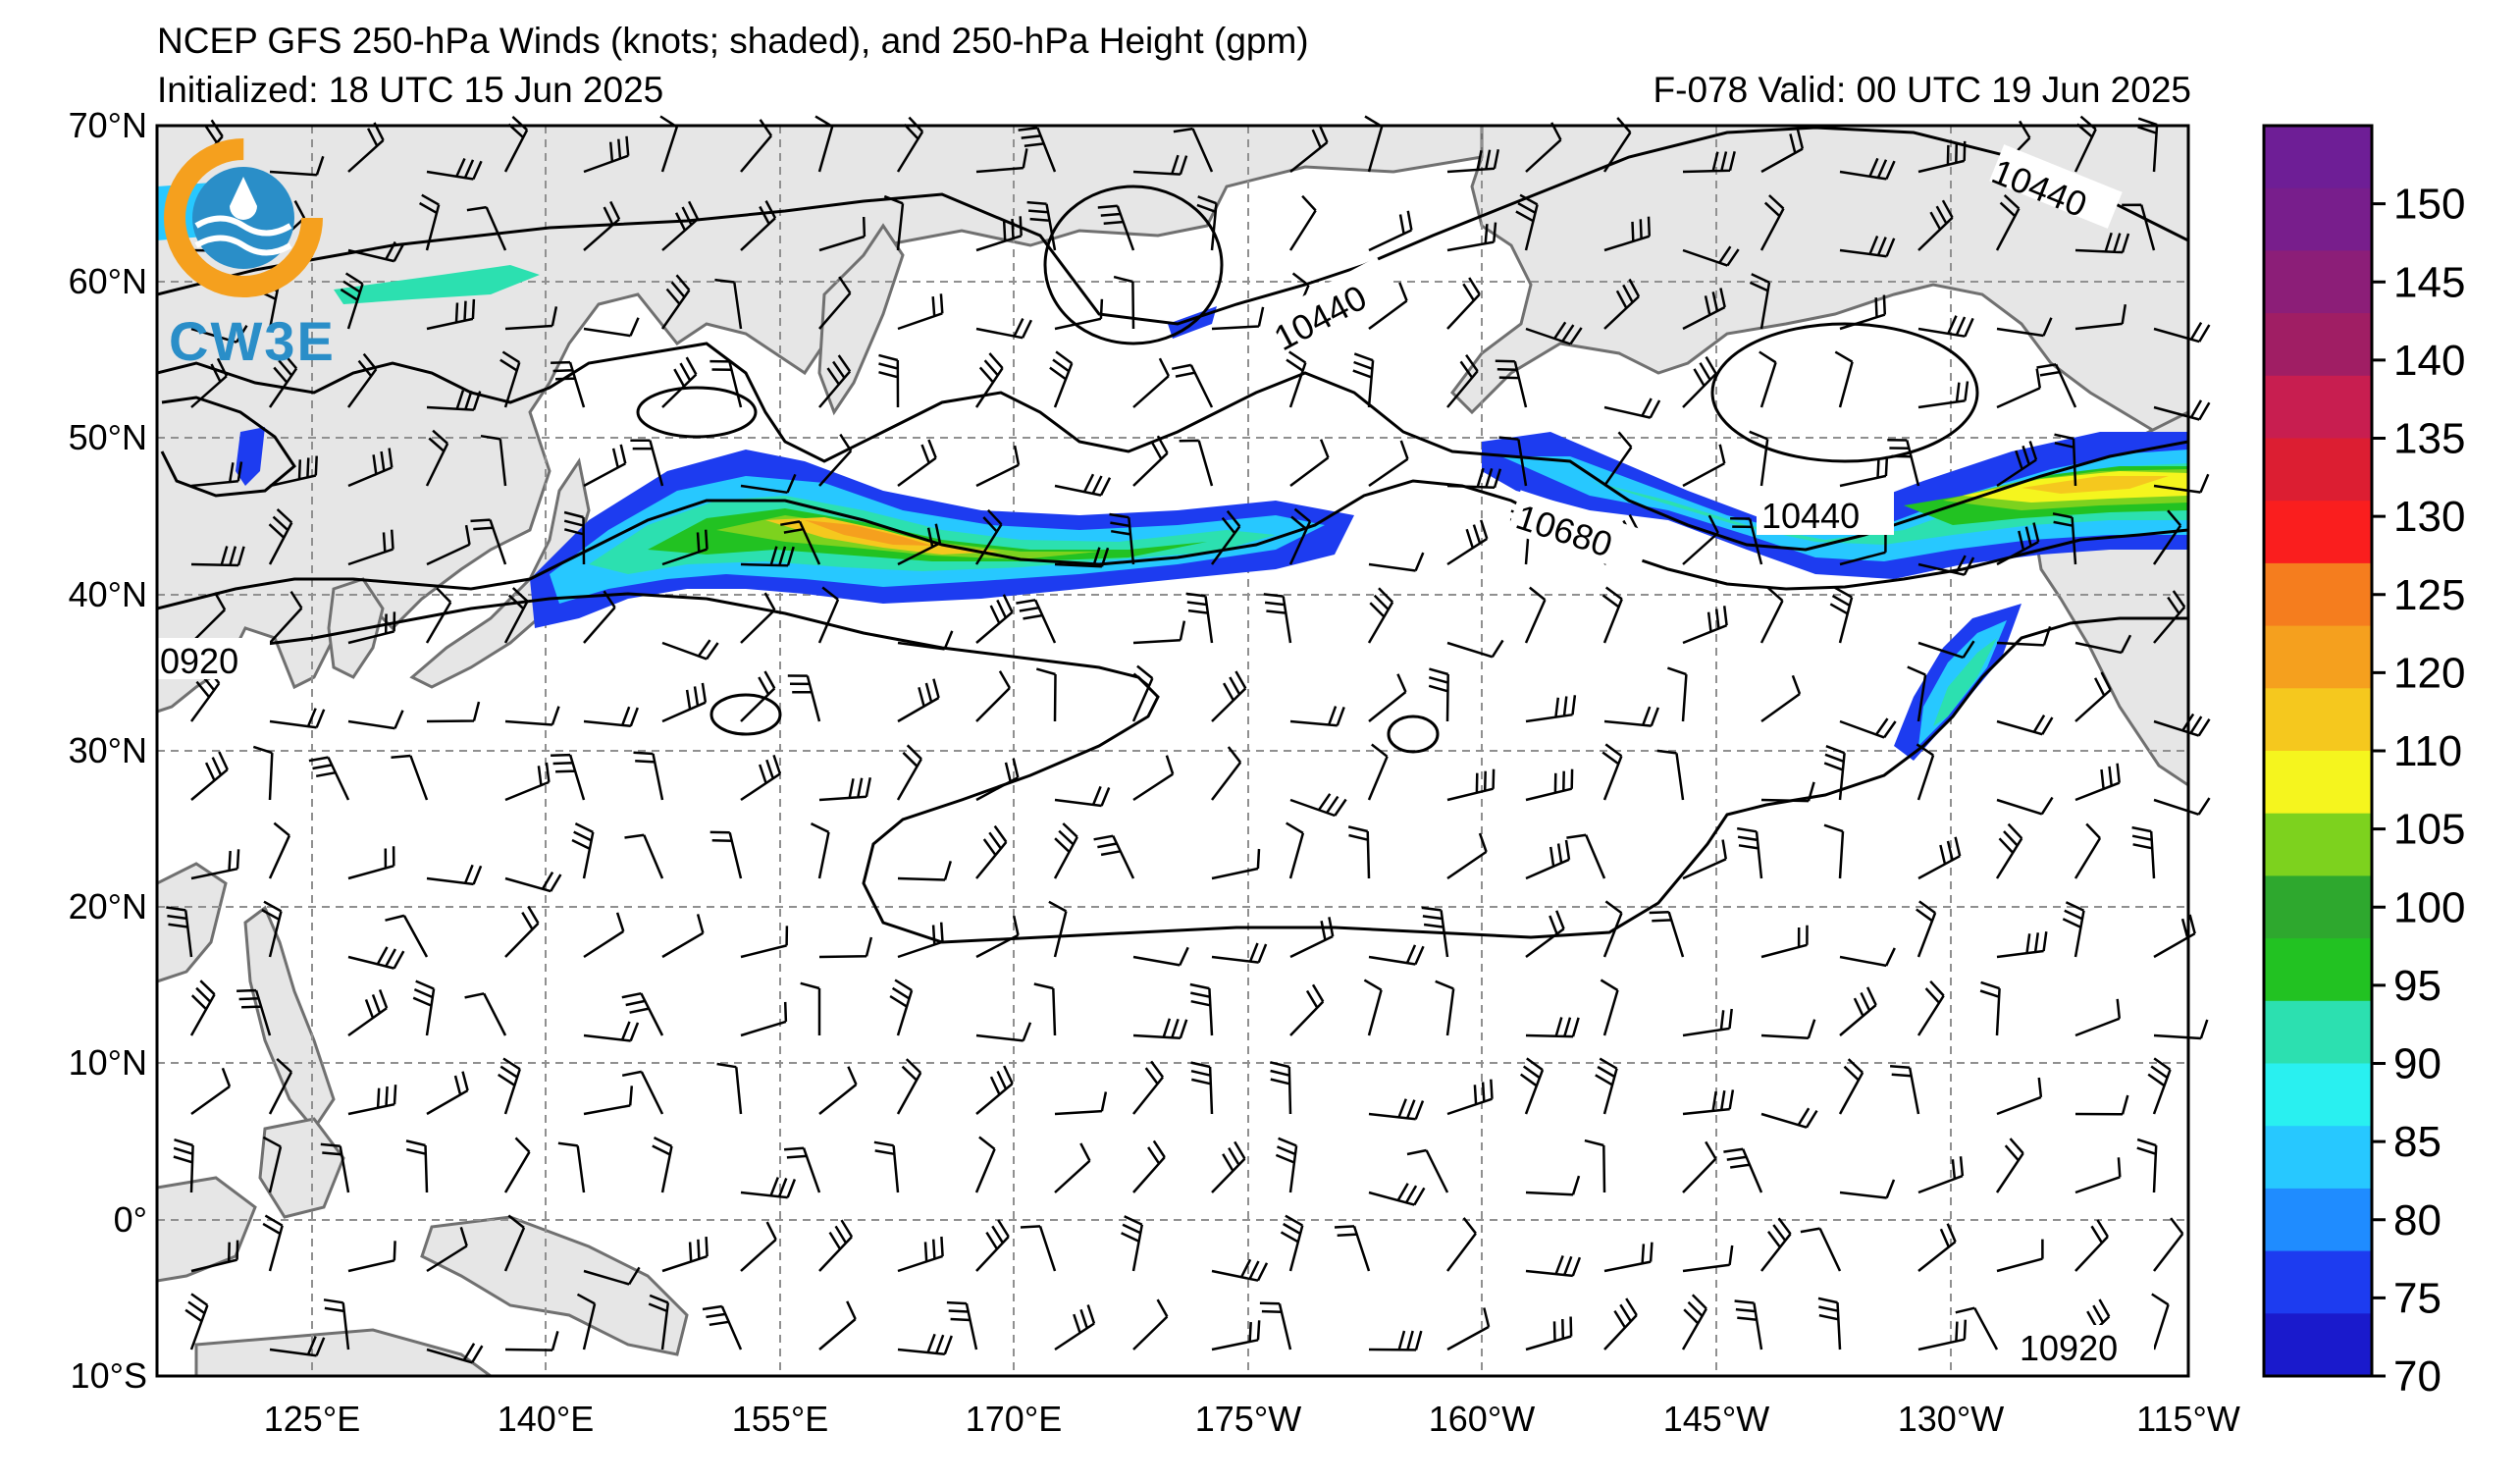 Image resolution: width=2520 pixels, height=1483 pixels. Describe the element at coordinates (2417, 1298) in the screenshot. I see `colorbar-label: 75` at that location.